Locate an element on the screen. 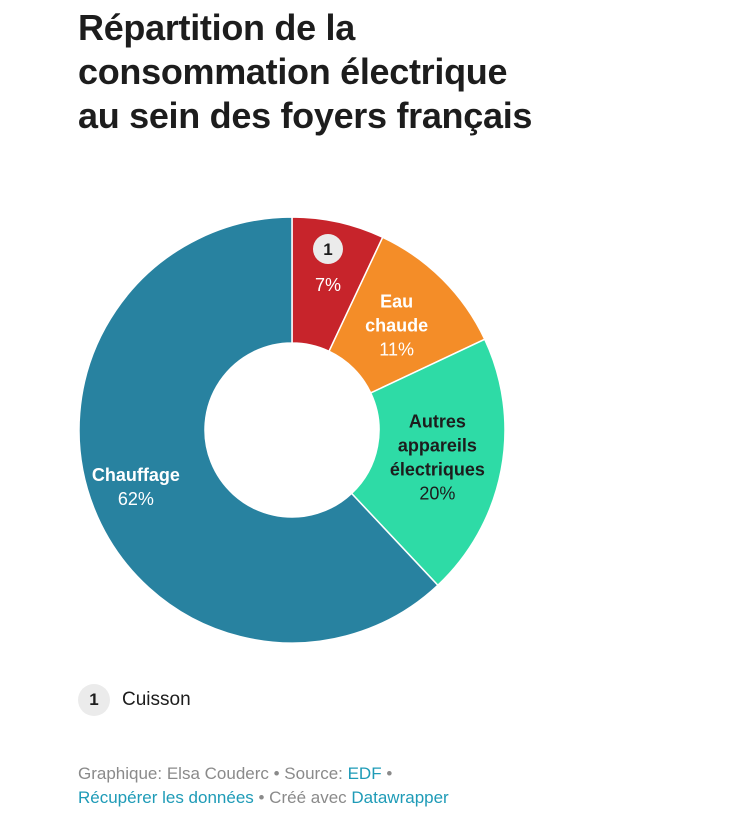 The height and width of the screenshot is (826, 740). slice-name-chauffage: Chauffage is located at coordinates (136, 475).